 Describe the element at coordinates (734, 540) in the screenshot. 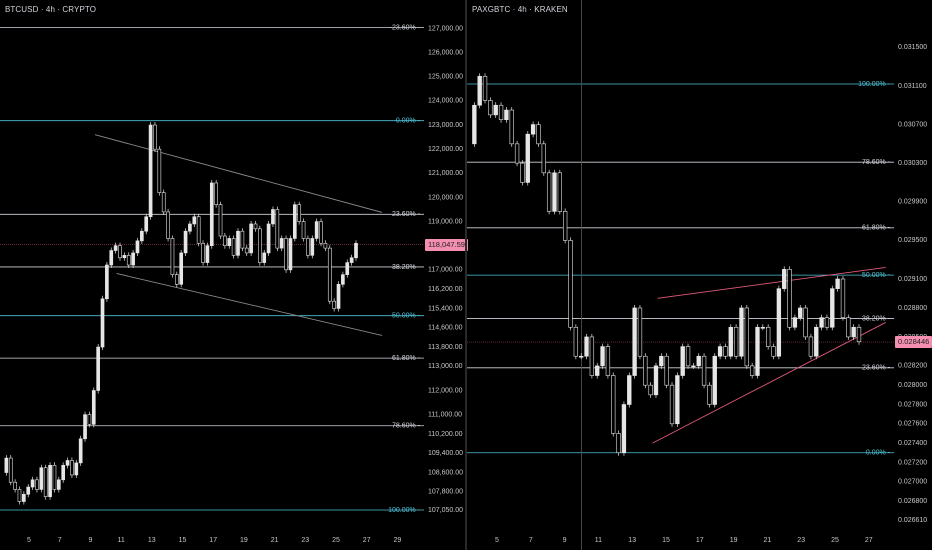

I see `x-axis-tick-label: 19` at that location.